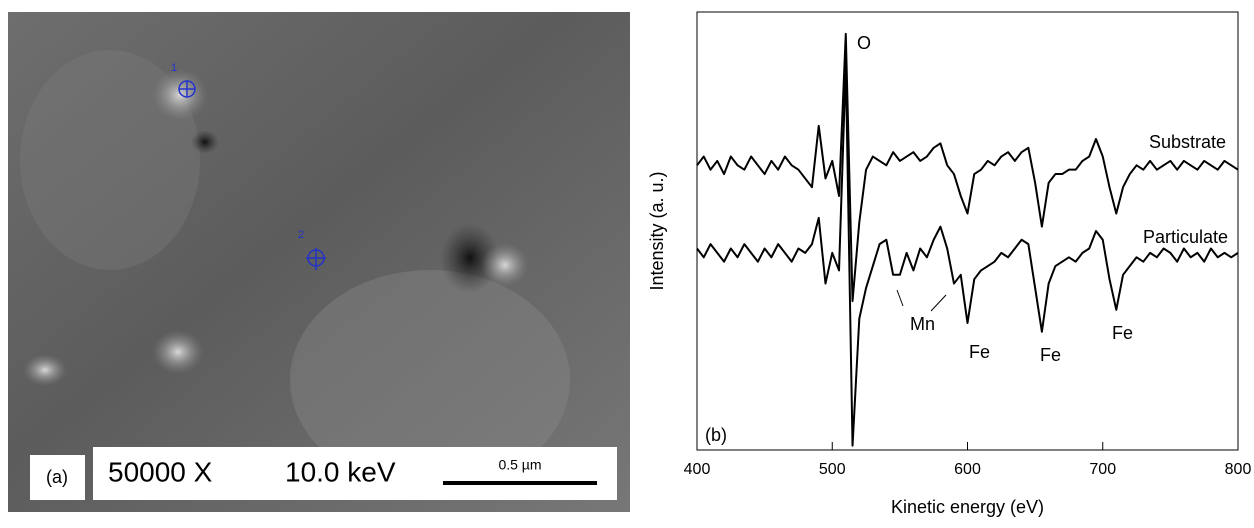 Image resolution: width=1254 pixels, height=528 pixels. What do you see at coordinates (657, 230) in the screenshot?
I see `y-axis-label: Intensity (a. u.)` at bounding box center [657, 230].